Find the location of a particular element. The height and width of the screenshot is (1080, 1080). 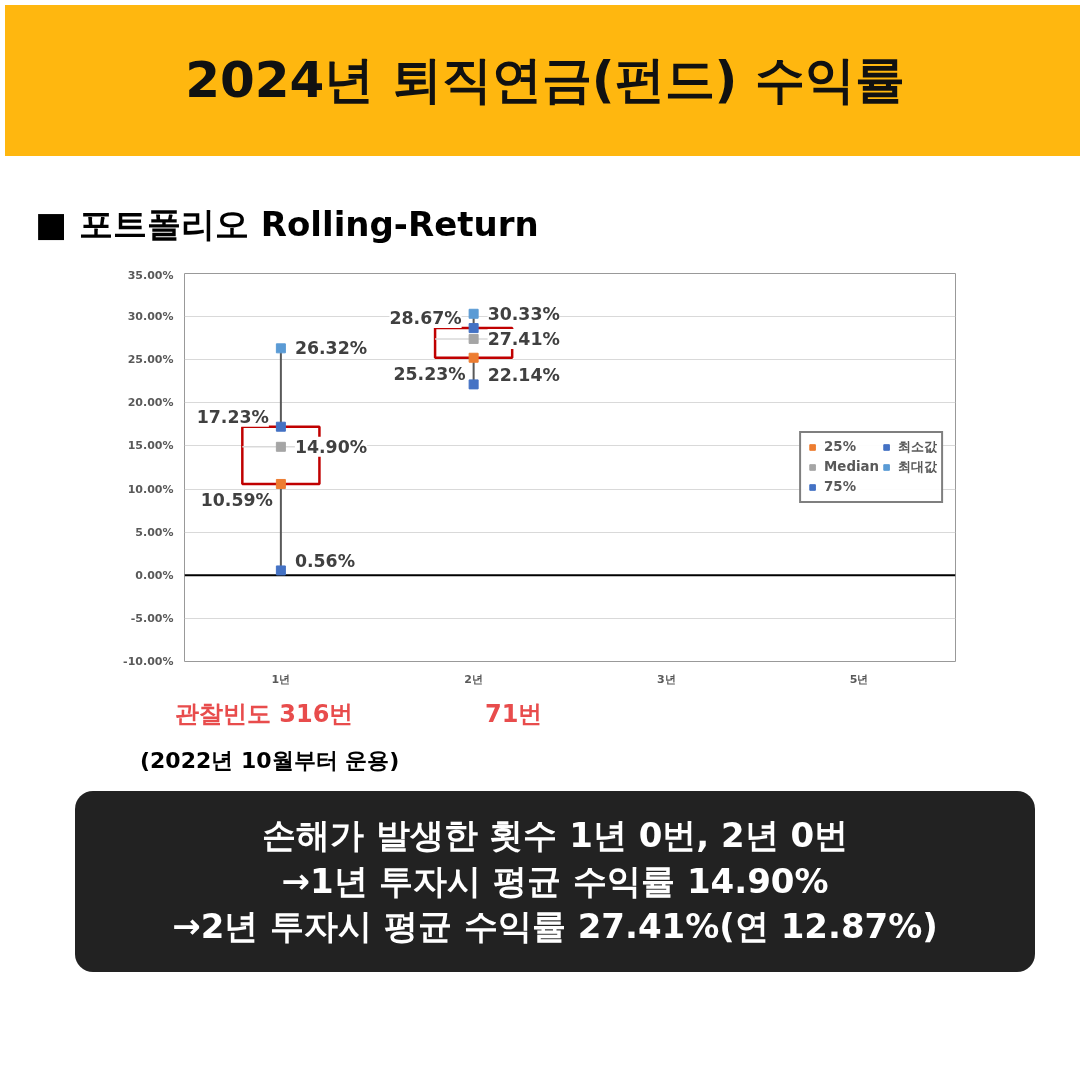

legend-label: Median is located at coordinates (851, 467).